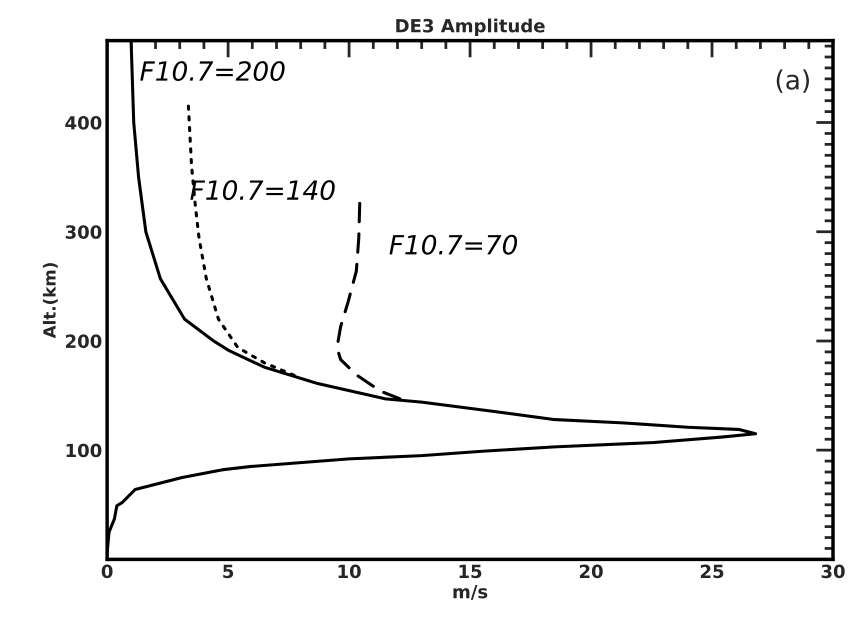 This screenshot has height=625, width=857. What do you see at coordinates (470, 592) in the screenshot?
I see `x-axis-title: m/s` at bounding box center [470, 592].